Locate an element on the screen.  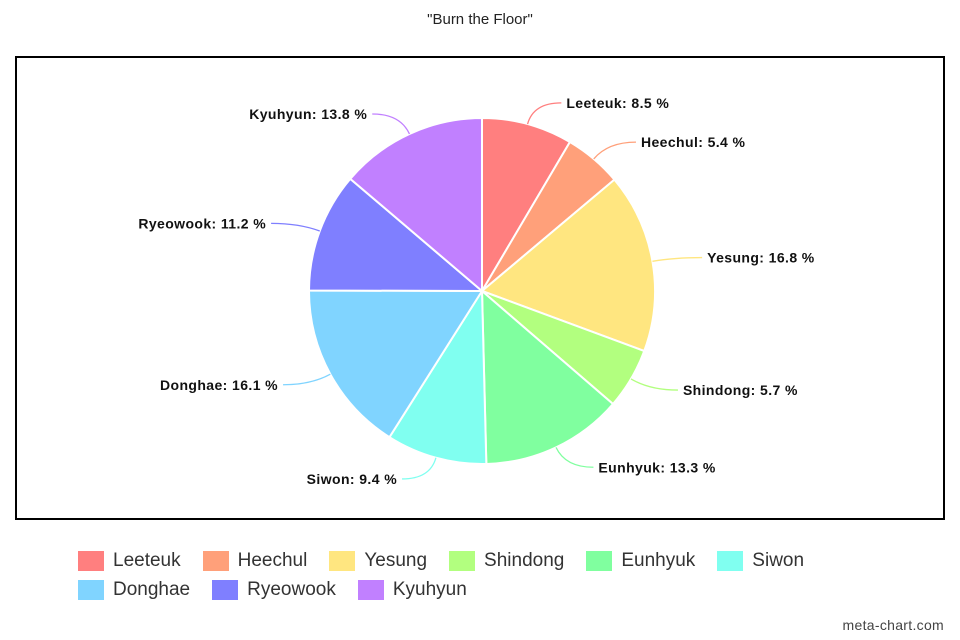
legend-item-kyuhyun: Kyuhyun is located at coordinates (412, 589).